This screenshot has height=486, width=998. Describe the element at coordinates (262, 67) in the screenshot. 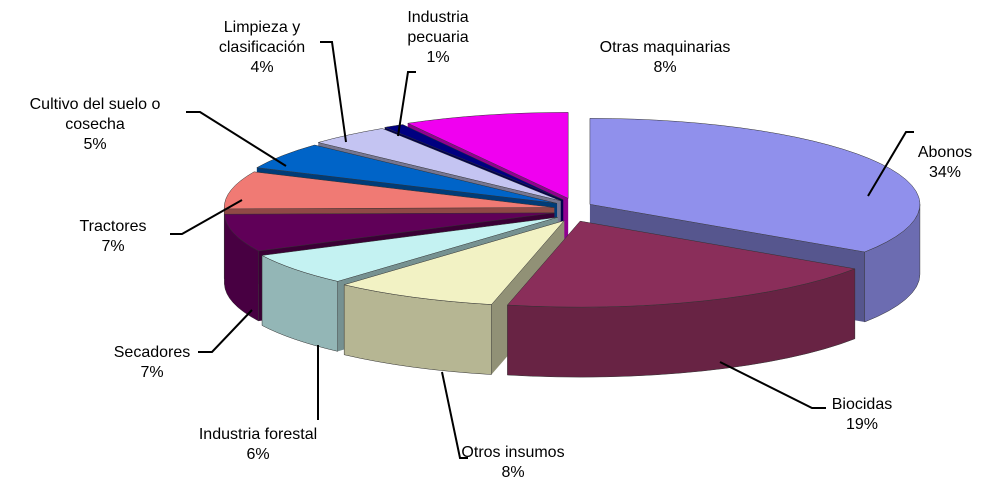

I see `value-label: 4%` at that location.